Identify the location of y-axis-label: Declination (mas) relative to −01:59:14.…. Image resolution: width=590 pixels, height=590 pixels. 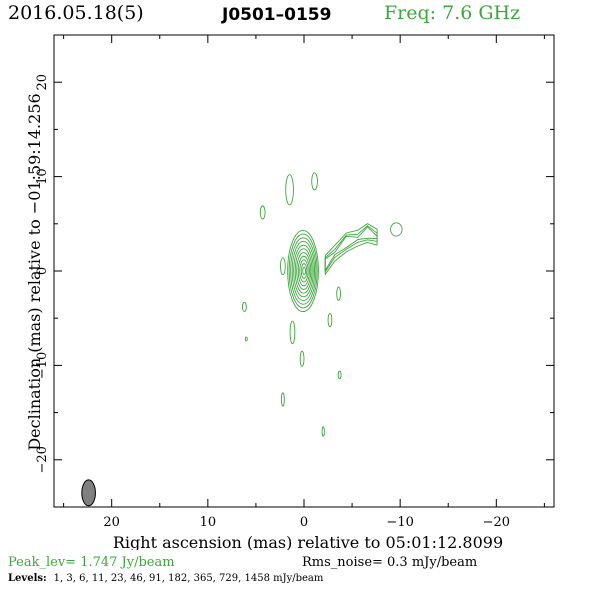
(34, 271).